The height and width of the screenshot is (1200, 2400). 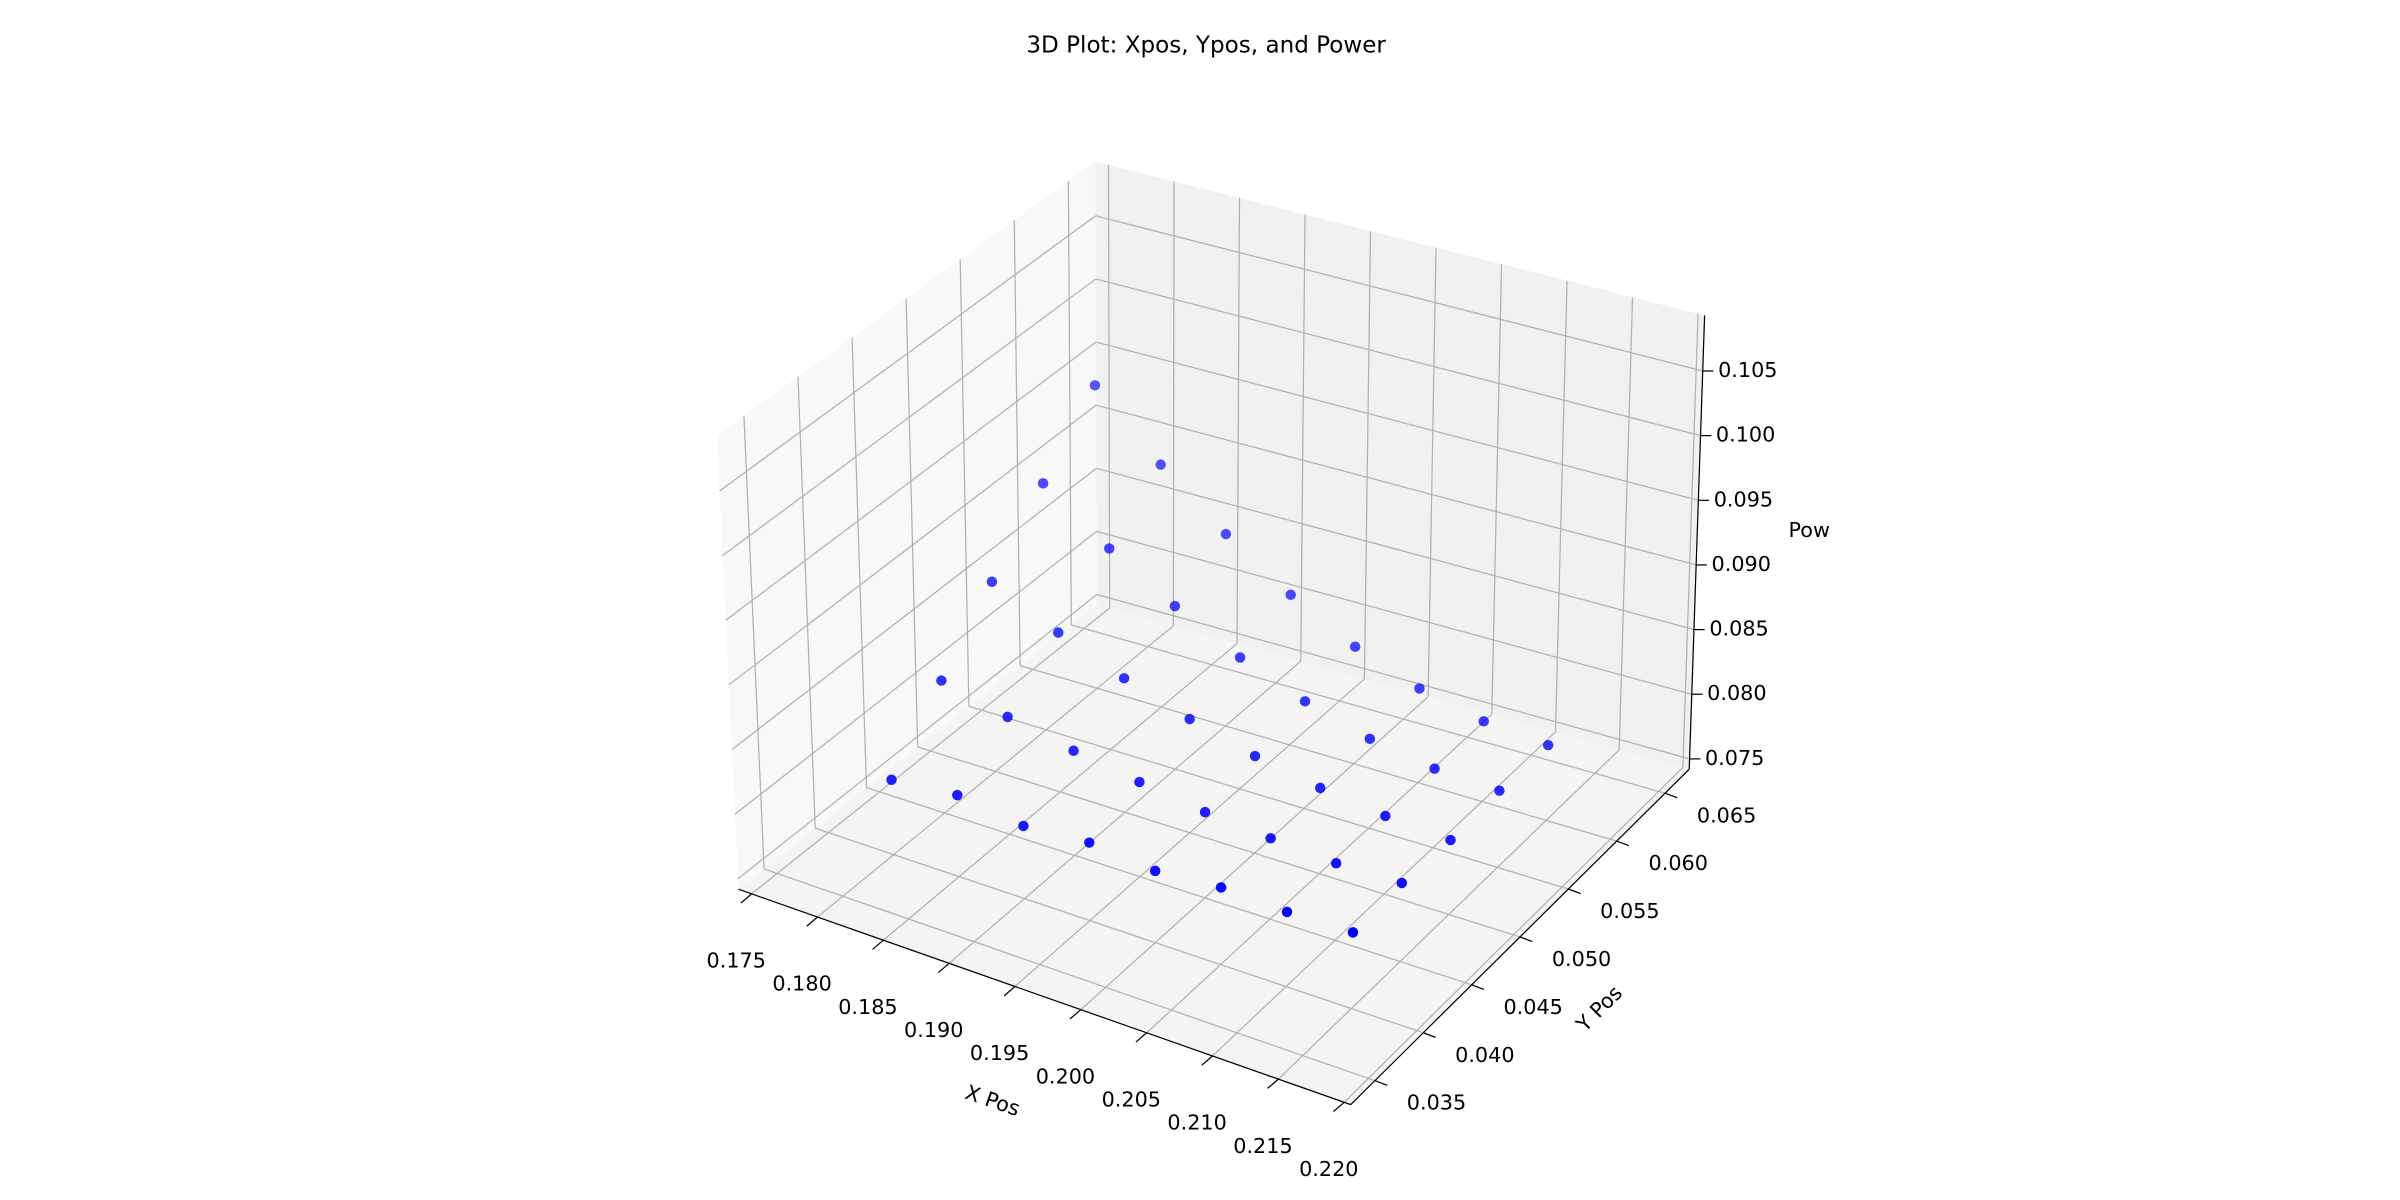 What do you see at coordinates (1328, 1169) in the screenshot?
I see `x-tick-label: 0.220` at bounding box center [1328, 1169].